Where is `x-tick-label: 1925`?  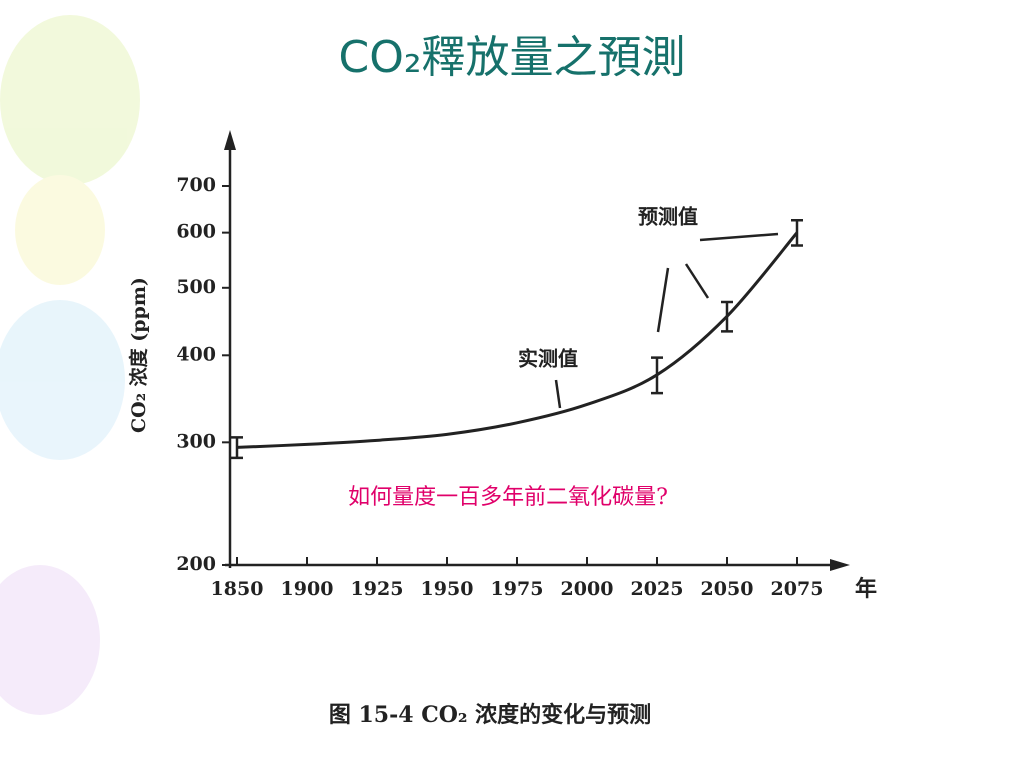 x-tick-label: 1925 is located at coordinates (377, 589).